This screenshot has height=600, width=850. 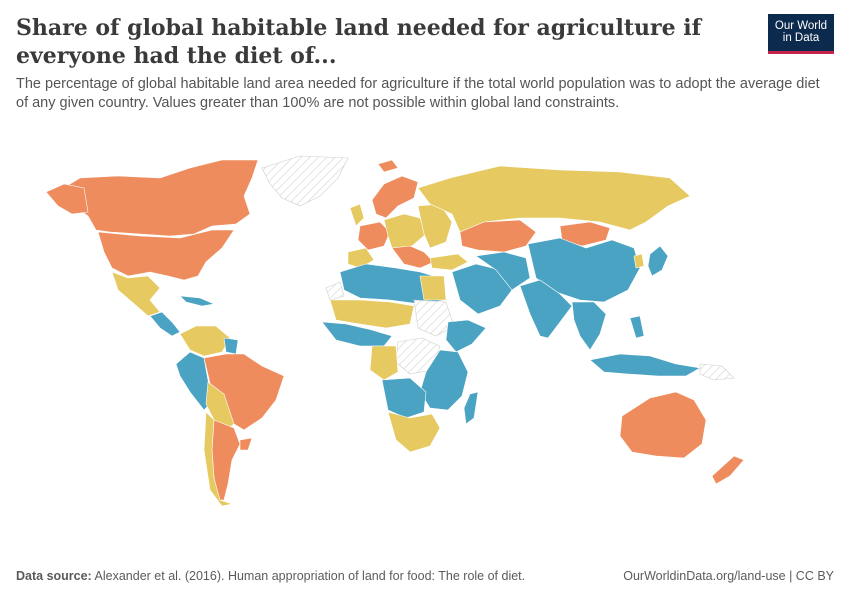 I want to click on region-kazakhstan, so click(x=498, y=236).